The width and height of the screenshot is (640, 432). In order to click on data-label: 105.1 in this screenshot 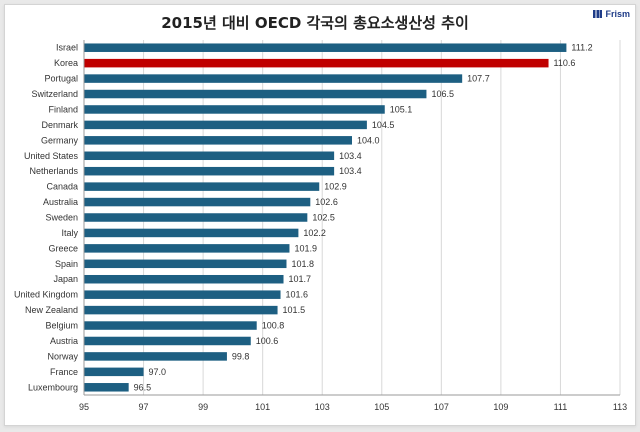, I will do `click(401, 109)`.